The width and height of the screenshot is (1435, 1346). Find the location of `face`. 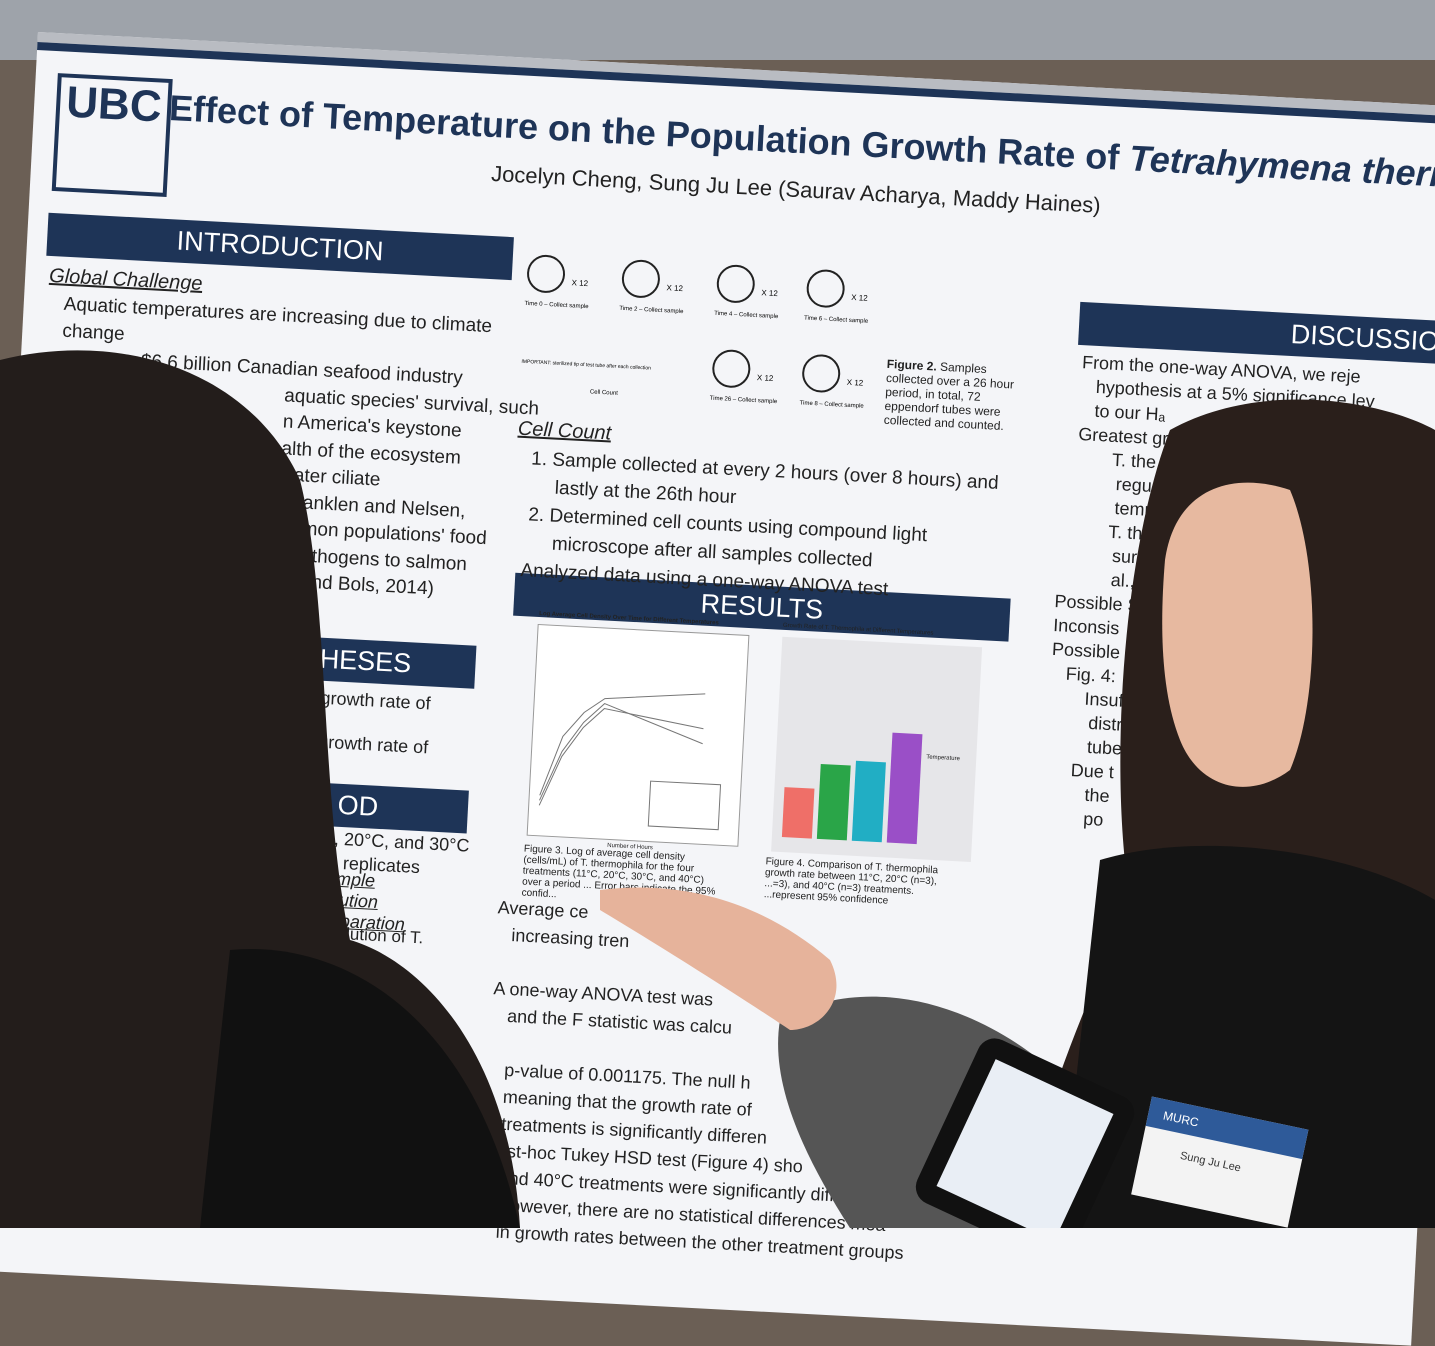

face is located at coordinates (1237, 634).